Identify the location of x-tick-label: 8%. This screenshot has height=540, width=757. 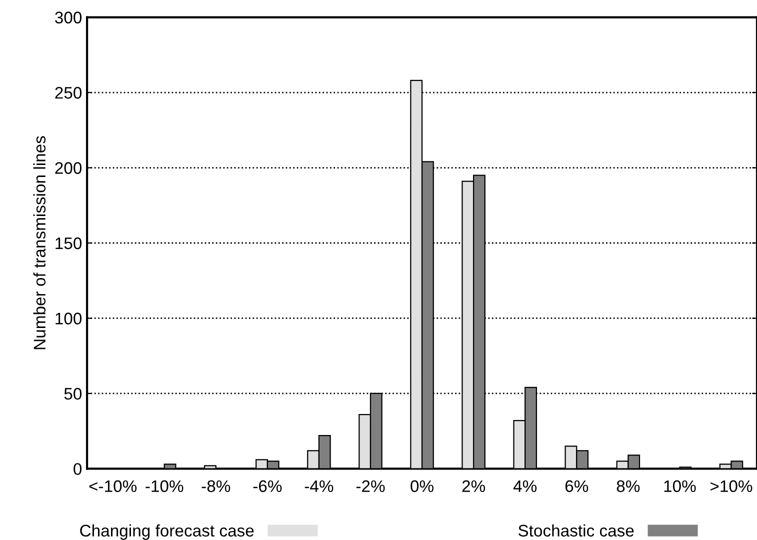
(628, 486).